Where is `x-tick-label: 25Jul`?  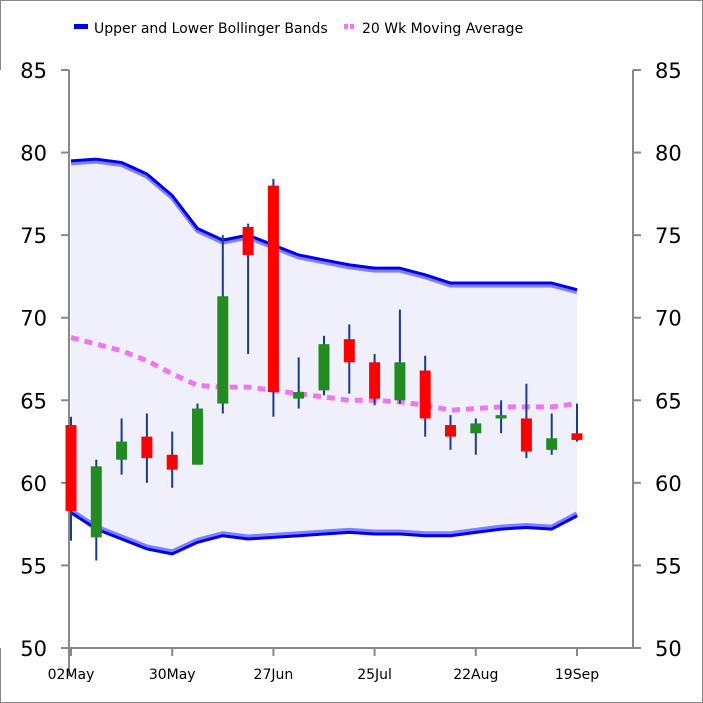
x-tick-label: 25Jul is located at coordinates (374, 675).